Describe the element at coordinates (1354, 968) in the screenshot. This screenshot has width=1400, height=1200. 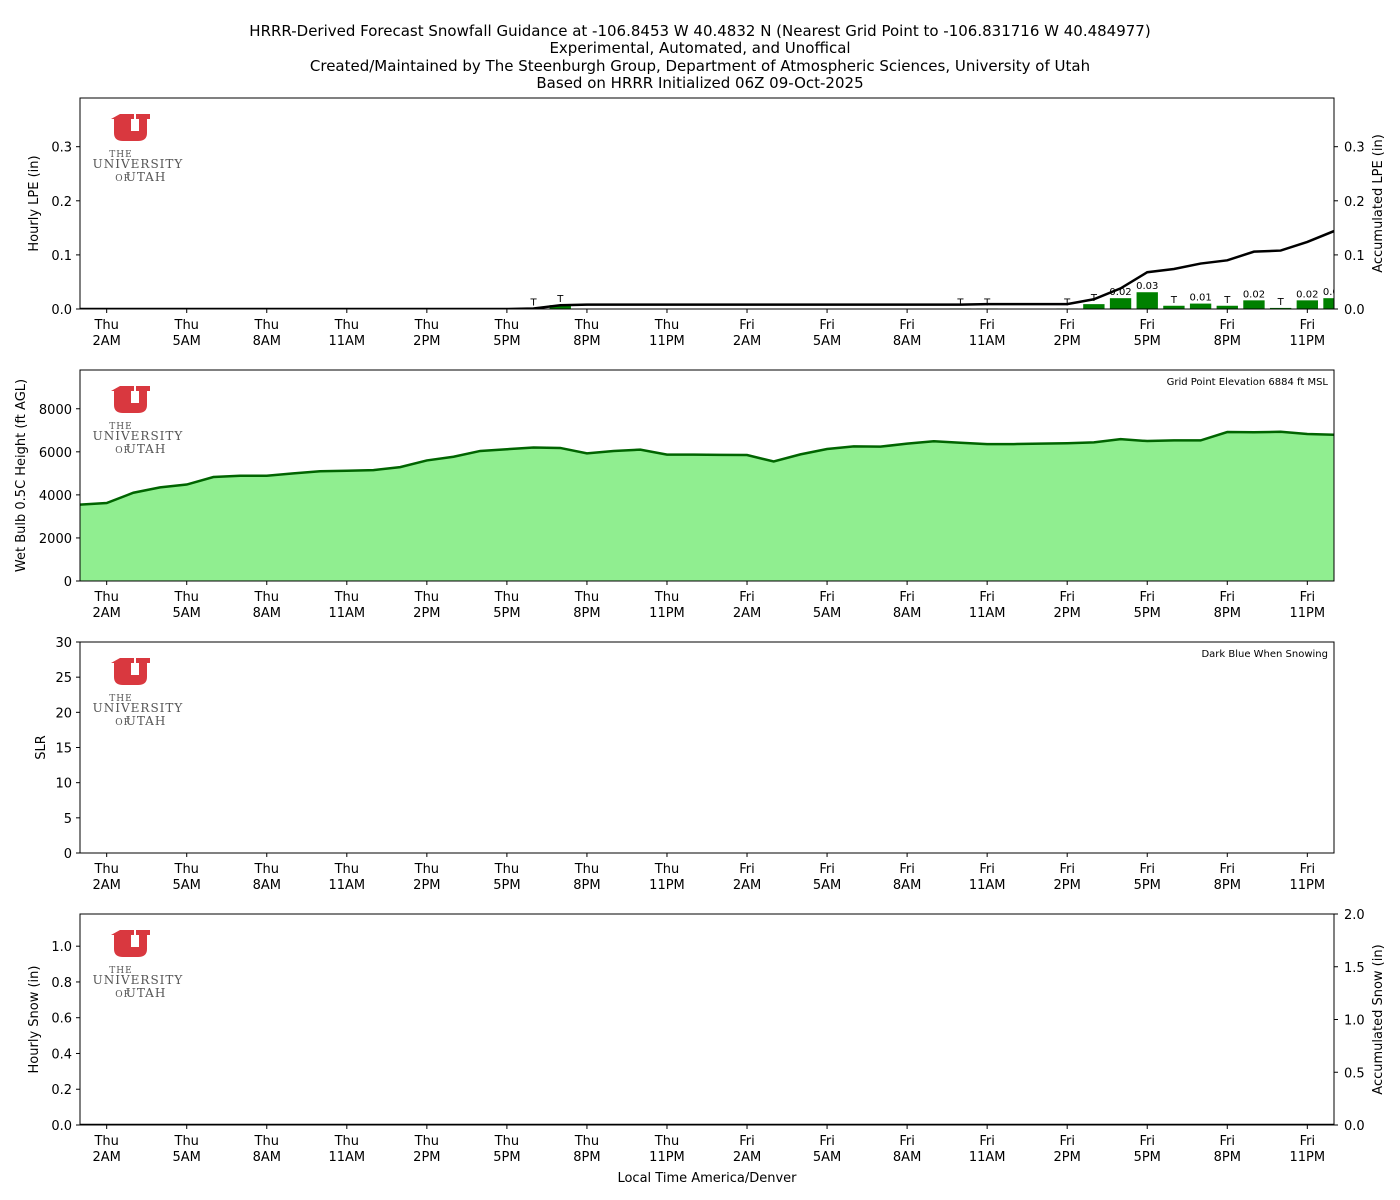
I see `y-right-tick-label: 1.5` at that location.